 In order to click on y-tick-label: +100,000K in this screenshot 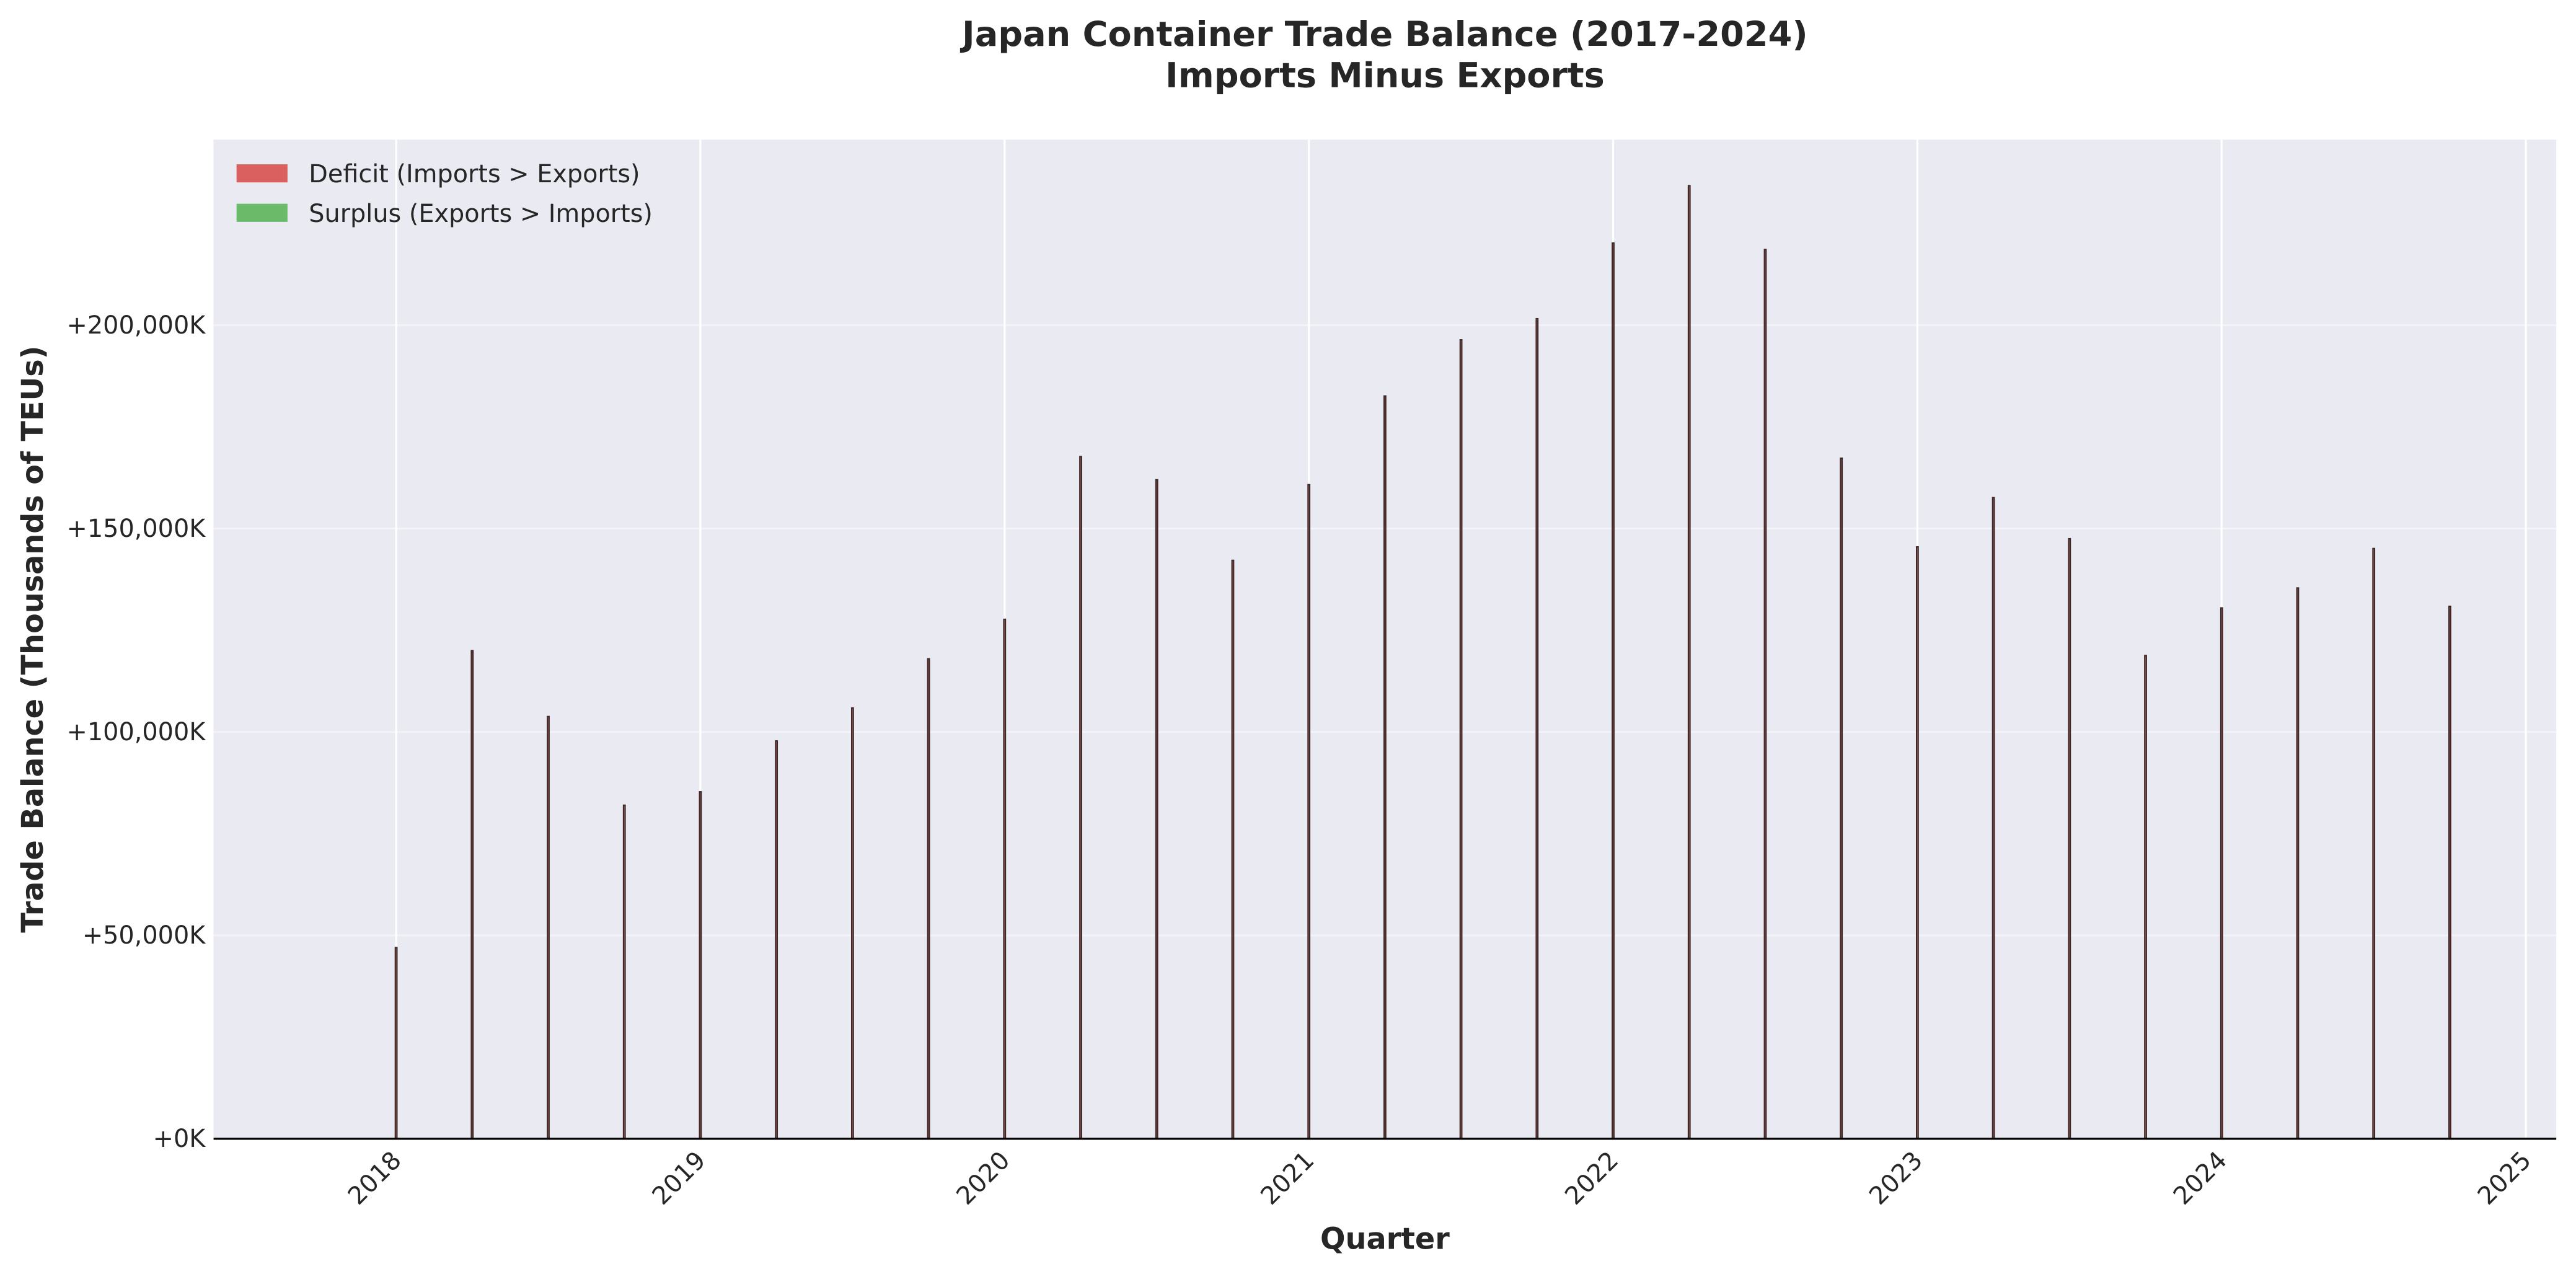, I will do `click(136, 732)`.